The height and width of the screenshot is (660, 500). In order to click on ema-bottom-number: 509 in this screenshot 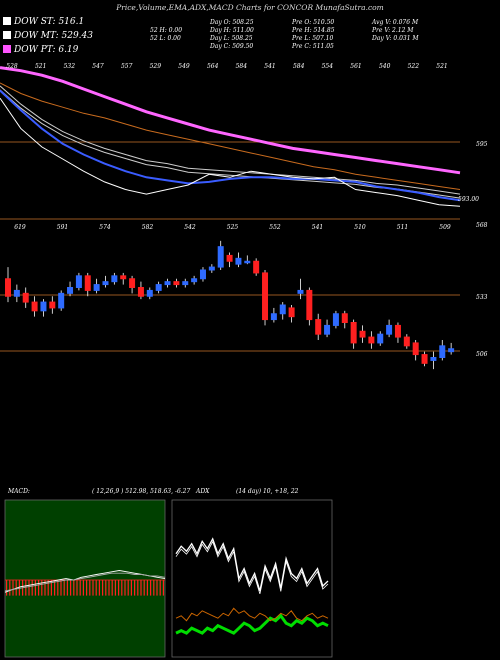, I will do `click(445, 227)`.